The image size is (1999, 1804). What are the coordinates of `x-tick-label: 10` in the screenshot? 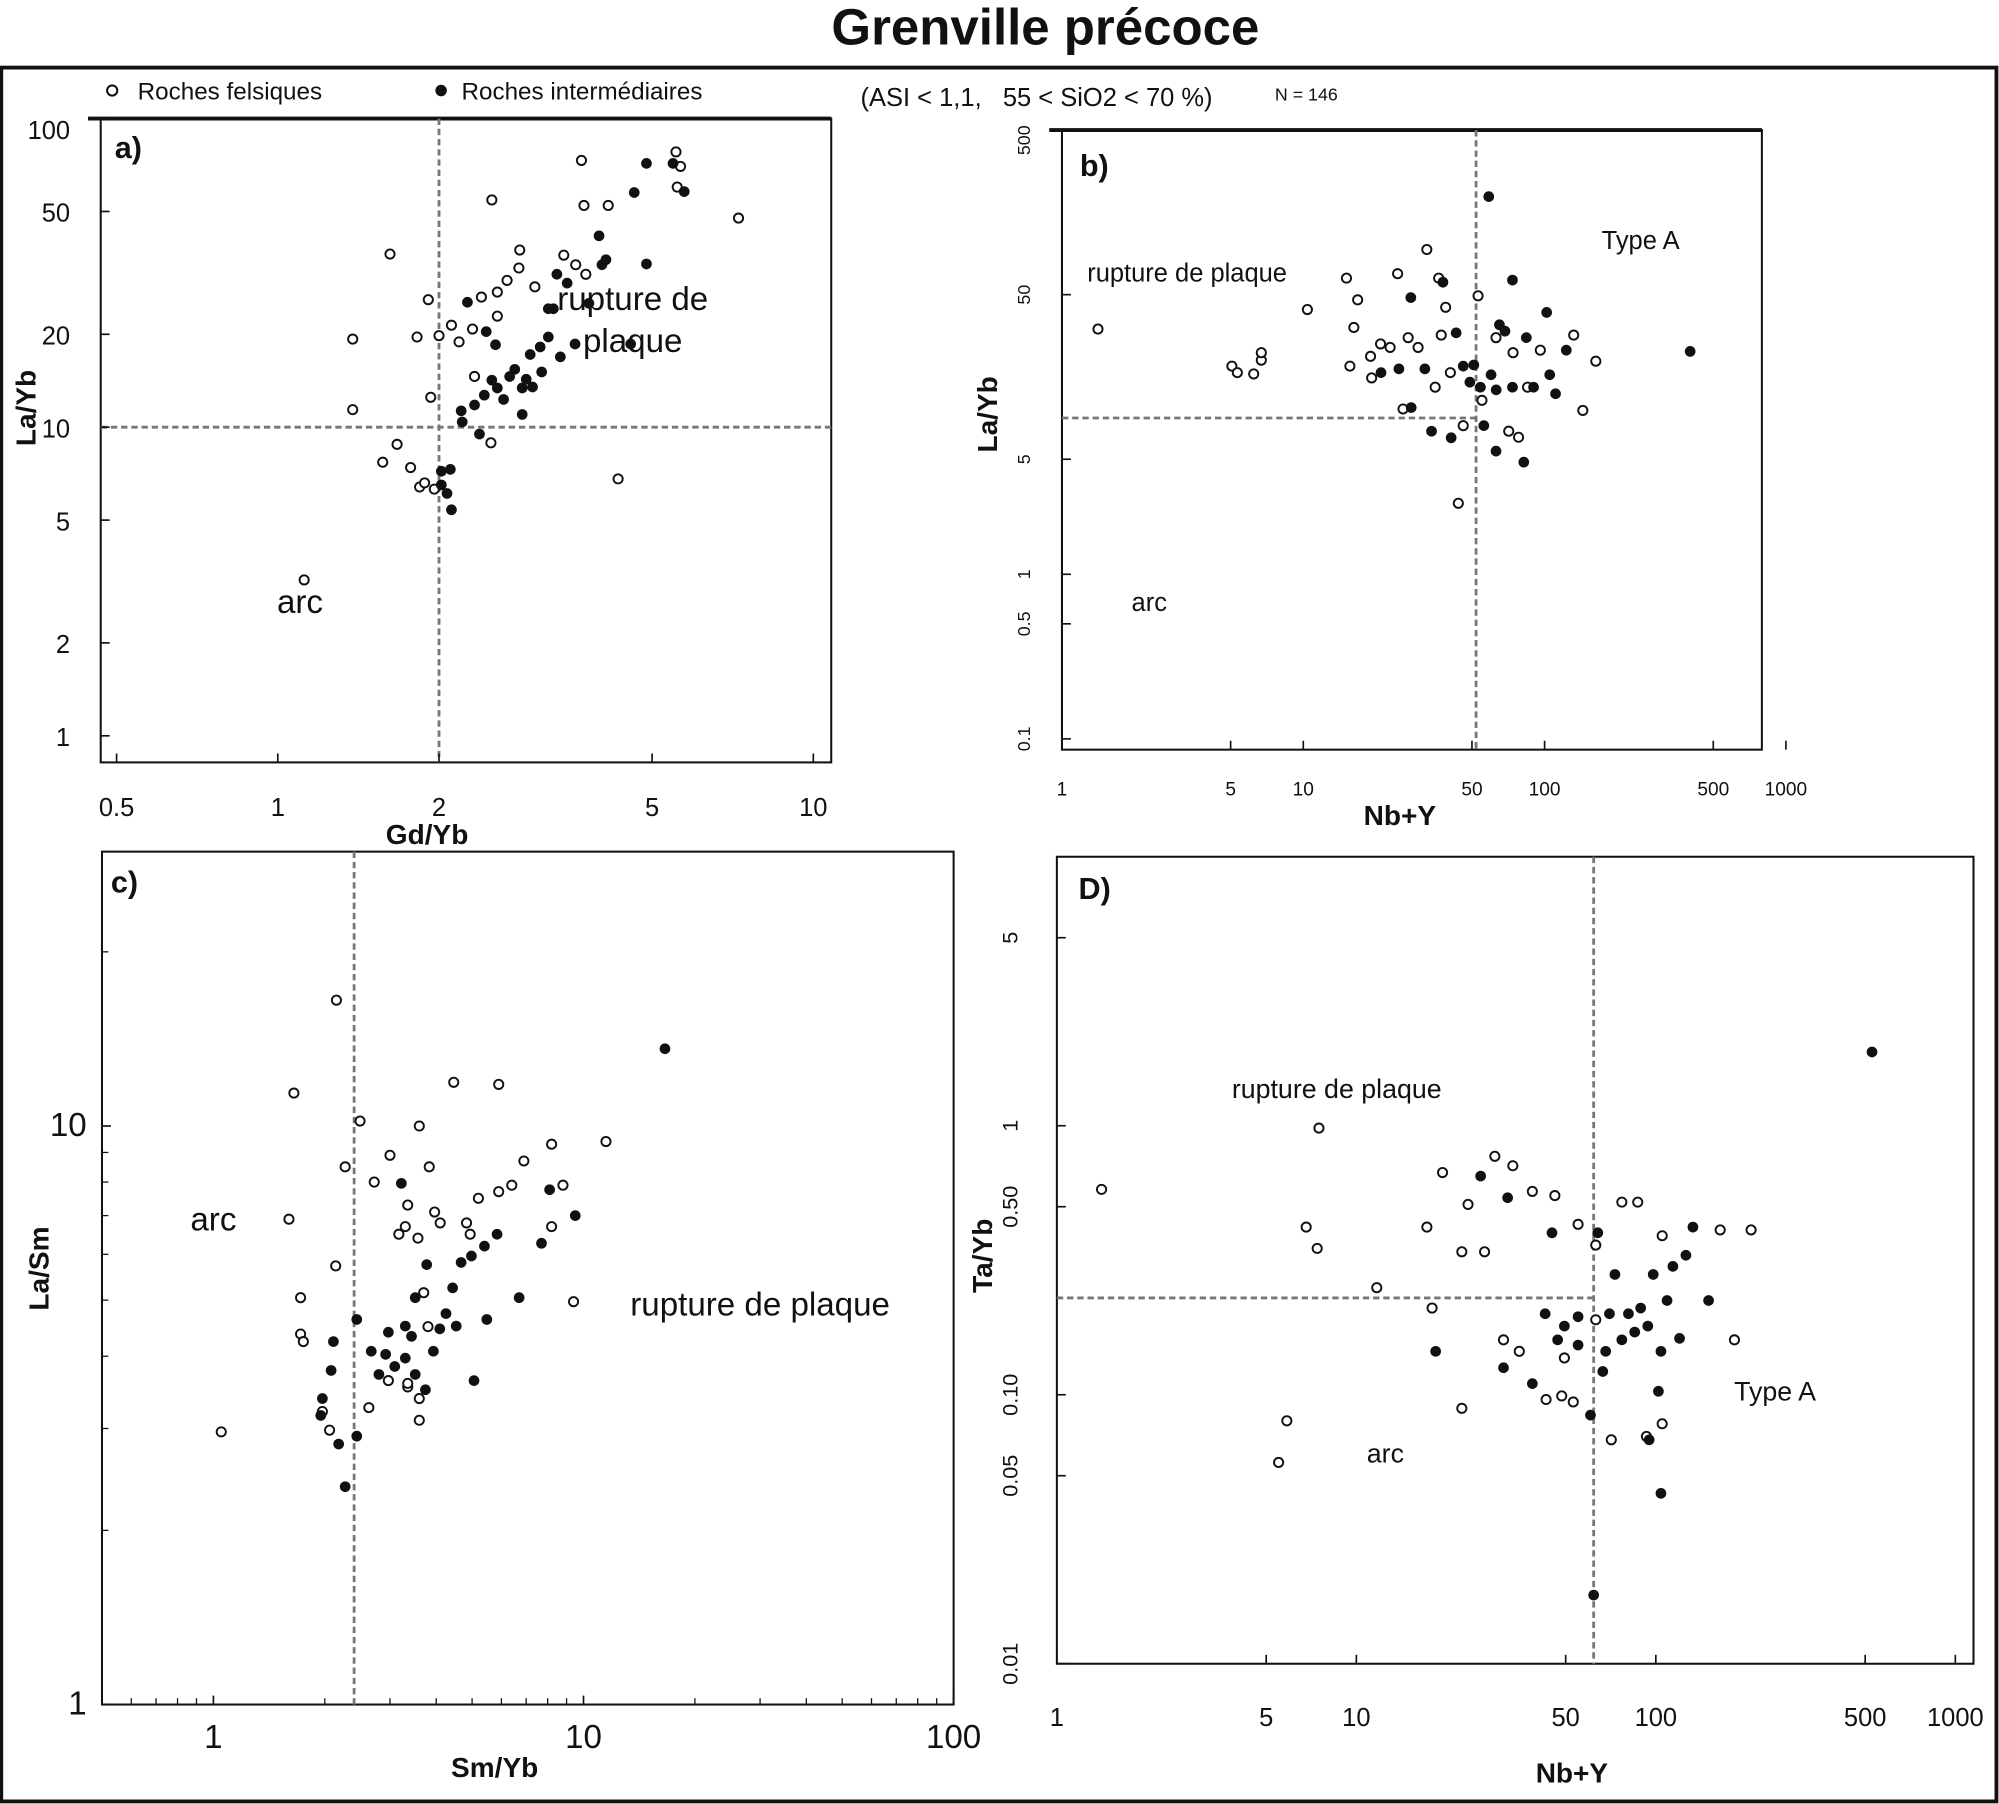 It's located at (1356, 1718).